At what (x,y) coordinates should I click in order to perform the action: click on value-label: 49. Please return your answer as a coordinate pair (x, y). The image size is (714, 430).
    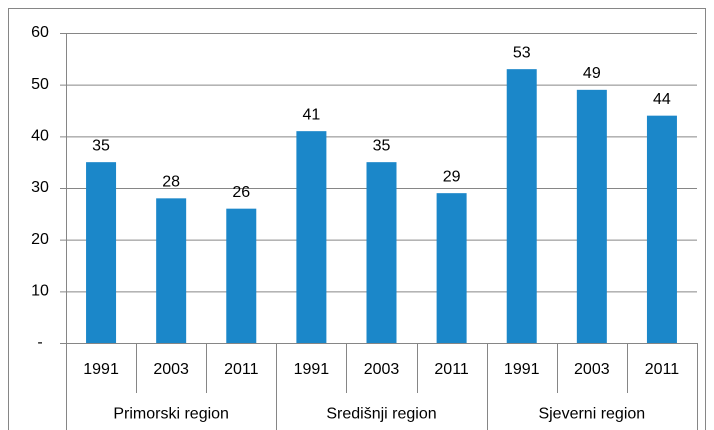
    Looking at the image, I should click on (592, 73).